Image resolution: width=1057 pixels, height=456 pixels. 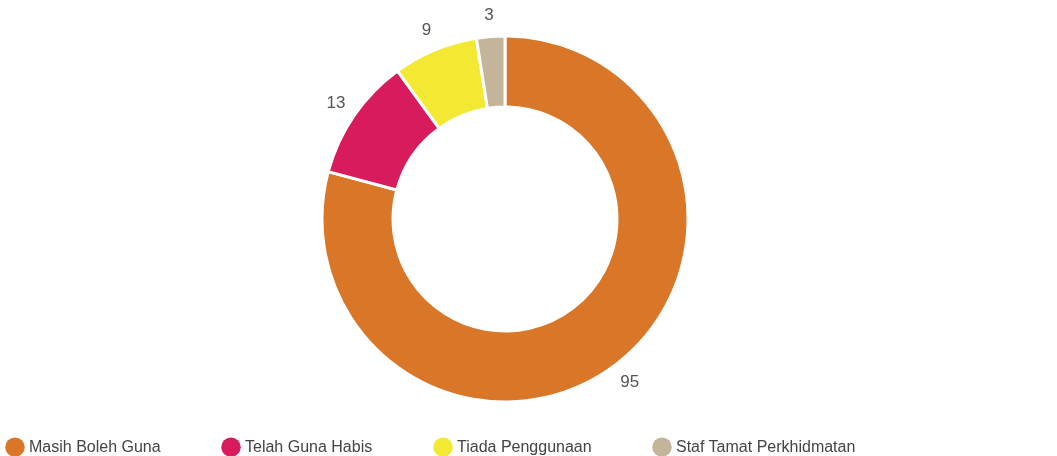 I want to click on data-label: 9, so click(x=426, y=29).